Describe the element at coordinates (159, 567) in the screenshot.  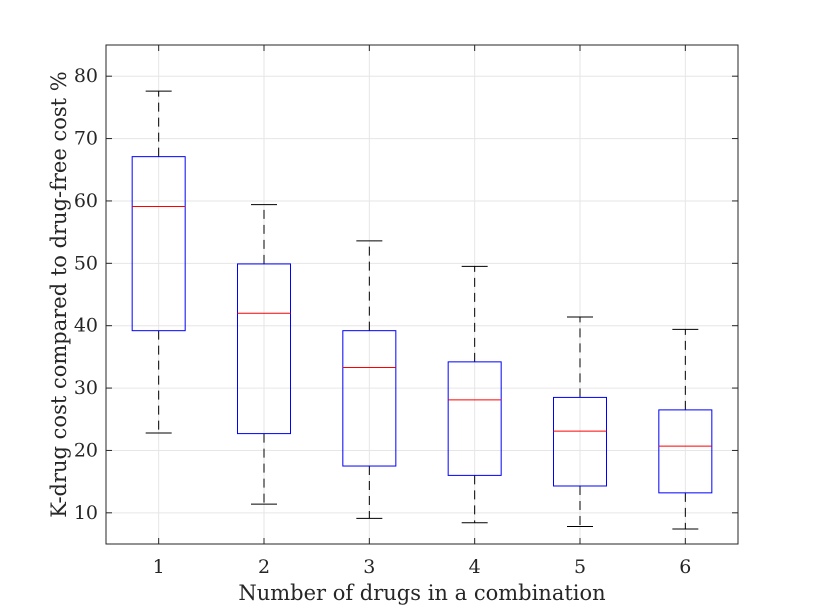
I see `x-tick-label: 1` at that location.